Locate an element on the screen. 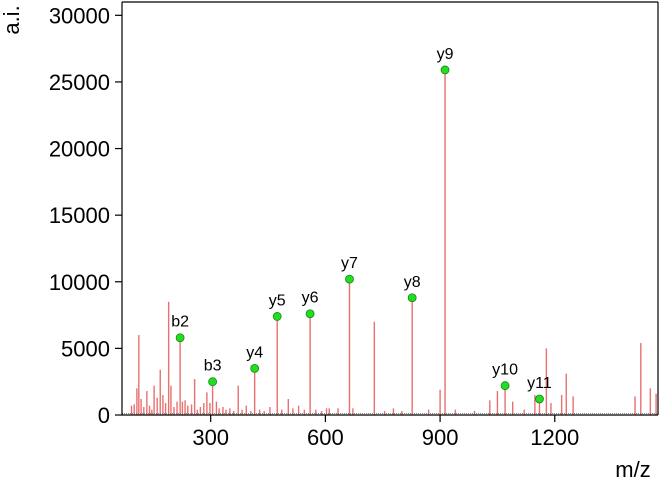 Image resolution: width=661 pixels, height=484 pixels. ion-marker-y5 is located at coordinates (277, 316).